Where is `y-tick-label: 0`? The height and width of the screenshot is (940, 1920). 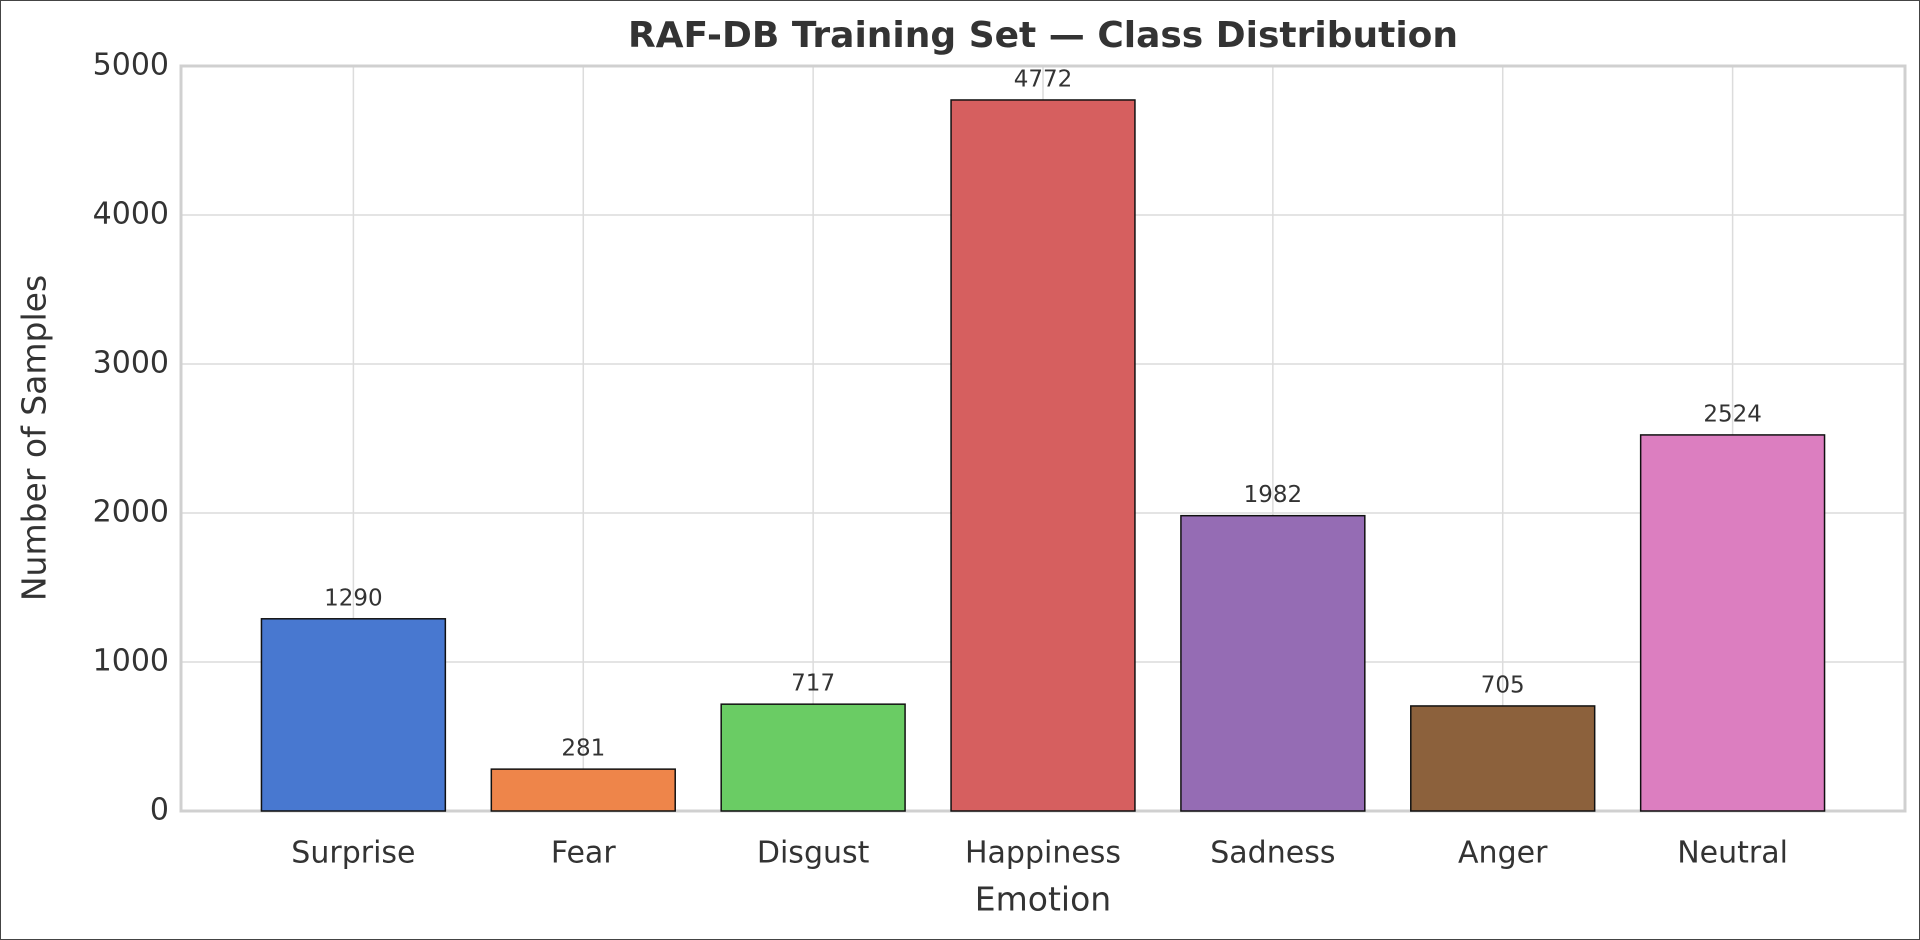 y-tick-label: 0 is located at coordinates (159, 810).